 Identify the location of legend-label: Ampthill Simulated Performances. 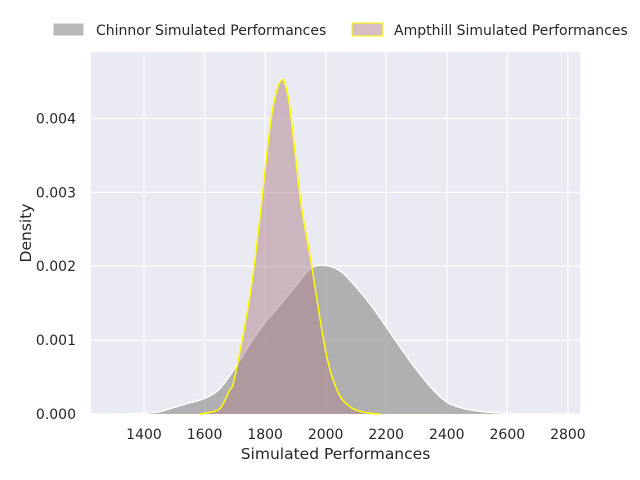
(511, 31).